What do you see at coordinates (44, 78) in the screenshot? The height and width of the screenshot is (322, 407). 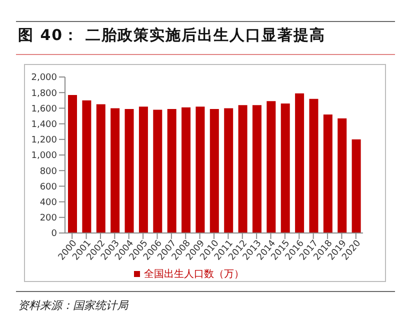 I see `y-tick-label: 2,000` at bounding box center [44, 78].